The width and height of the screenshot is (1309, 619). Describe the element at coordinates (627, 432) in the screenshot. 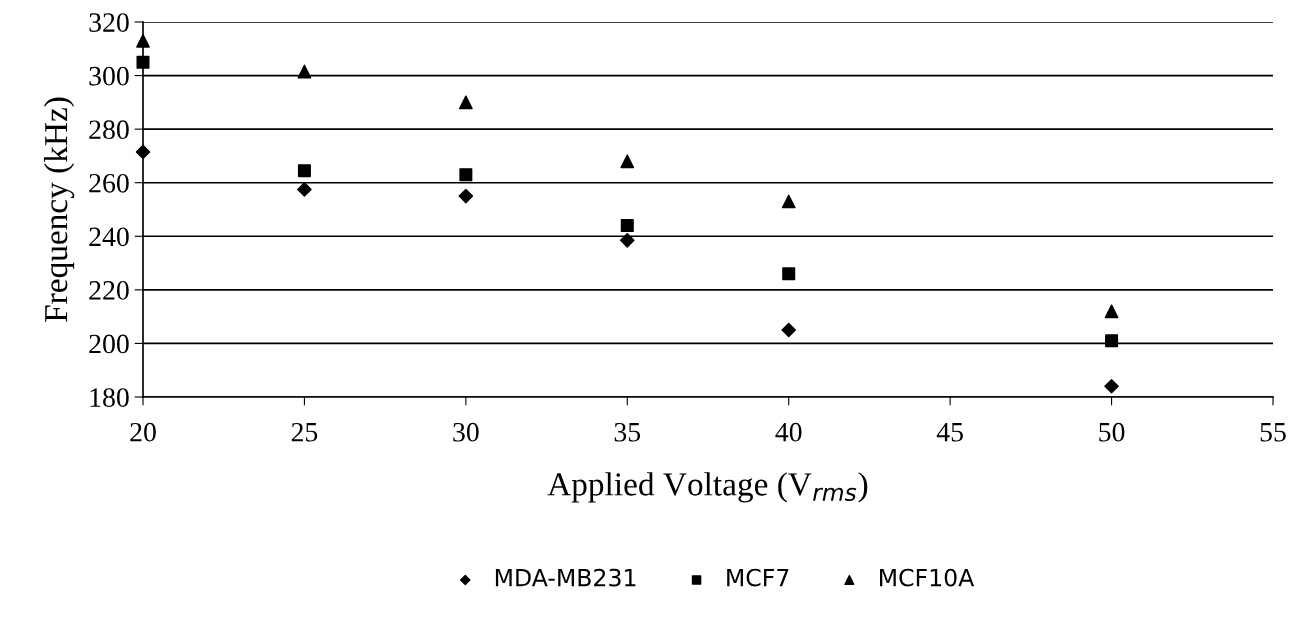

I see `x-tick-label: 35` at that location.